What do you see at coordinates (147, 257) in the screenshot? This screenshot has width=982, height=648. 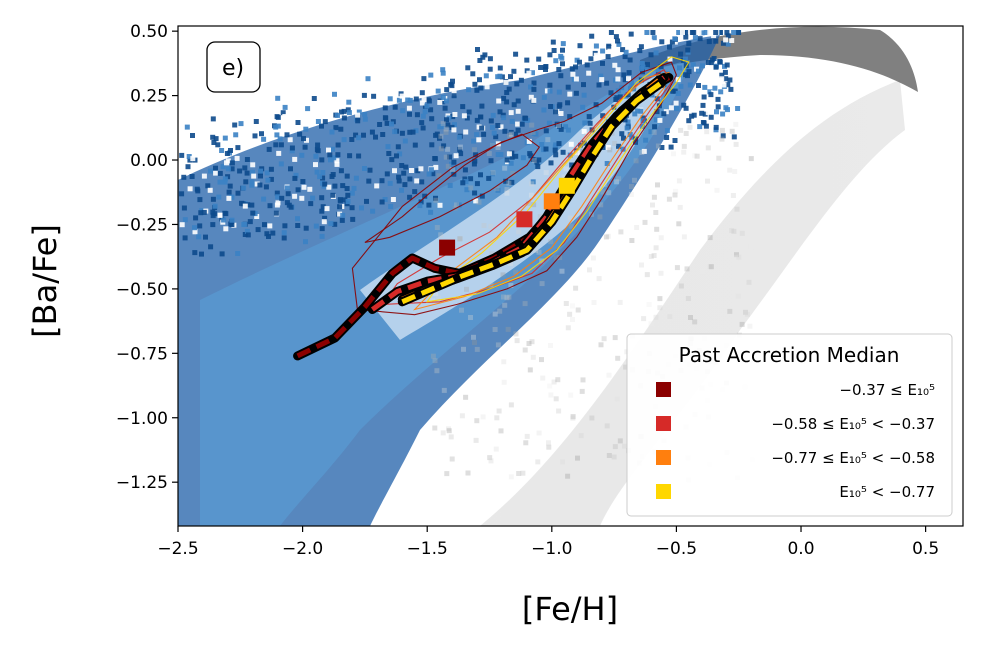 I see `y-axis-ticks: 0.50 0.25 0.00 −0.25 −0.50 −0.75 −1.00 −1.25` at bounding box center [147, 257].